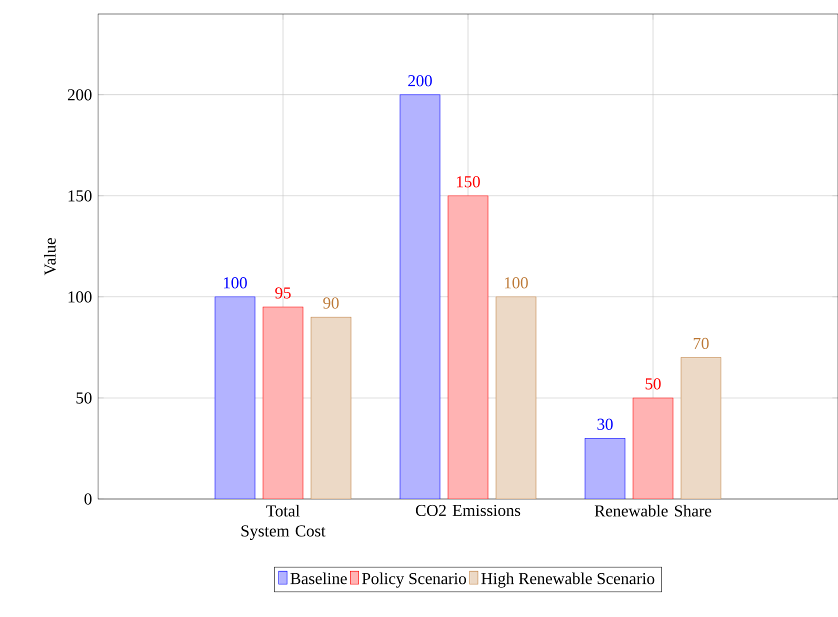 The image size is (838, 617). What do you see at coordinates (468, 510) in the screenshot?
I see `x-tick-label: CO2 Emissions` at bounding box center [468, 510].